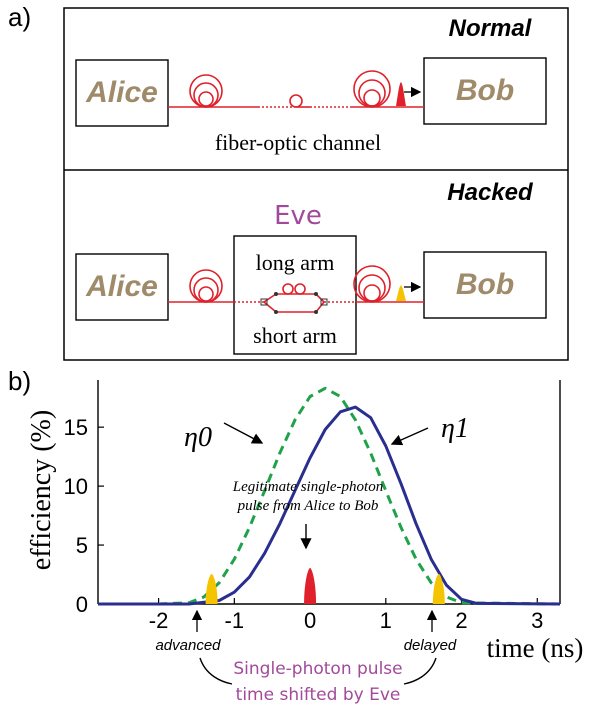 Image resolution: width=606 pixels, height=717 pixels. Describe the element at coordinates (401, 94) in the screenshot. I see `legit-pulse-normal` at that location.